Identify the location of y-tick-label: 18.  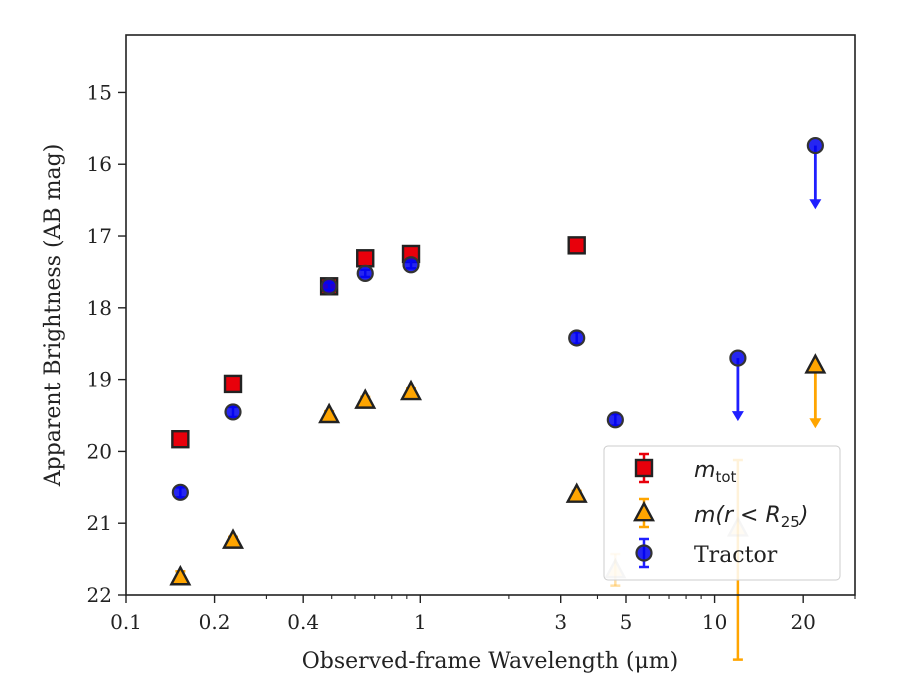
(99, 308).